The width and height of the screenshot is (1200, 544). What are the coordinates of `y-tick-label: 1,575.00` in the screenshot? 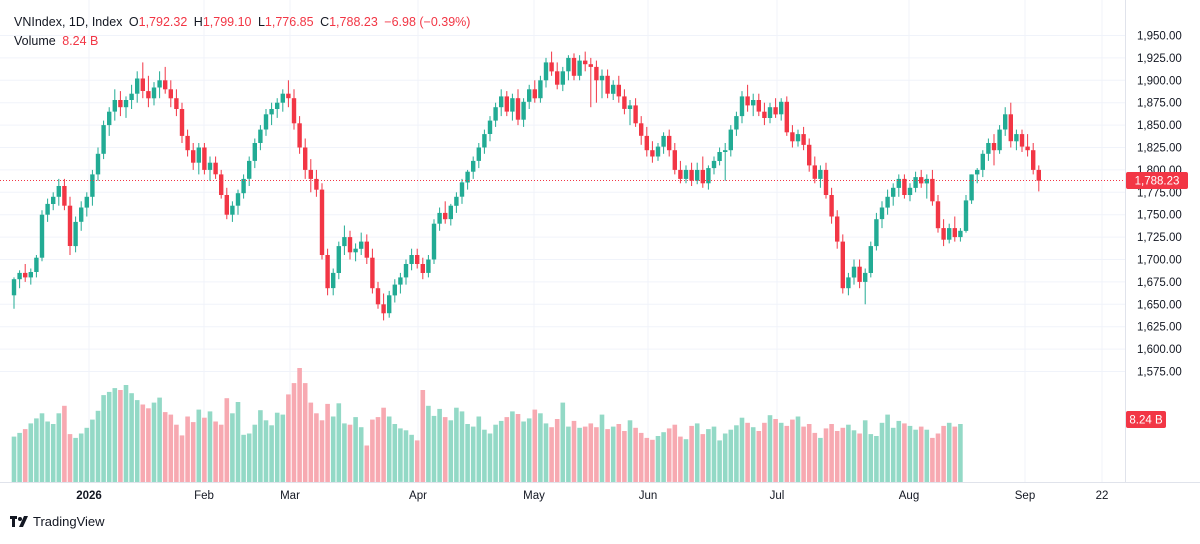 It's located at (1159, 373).